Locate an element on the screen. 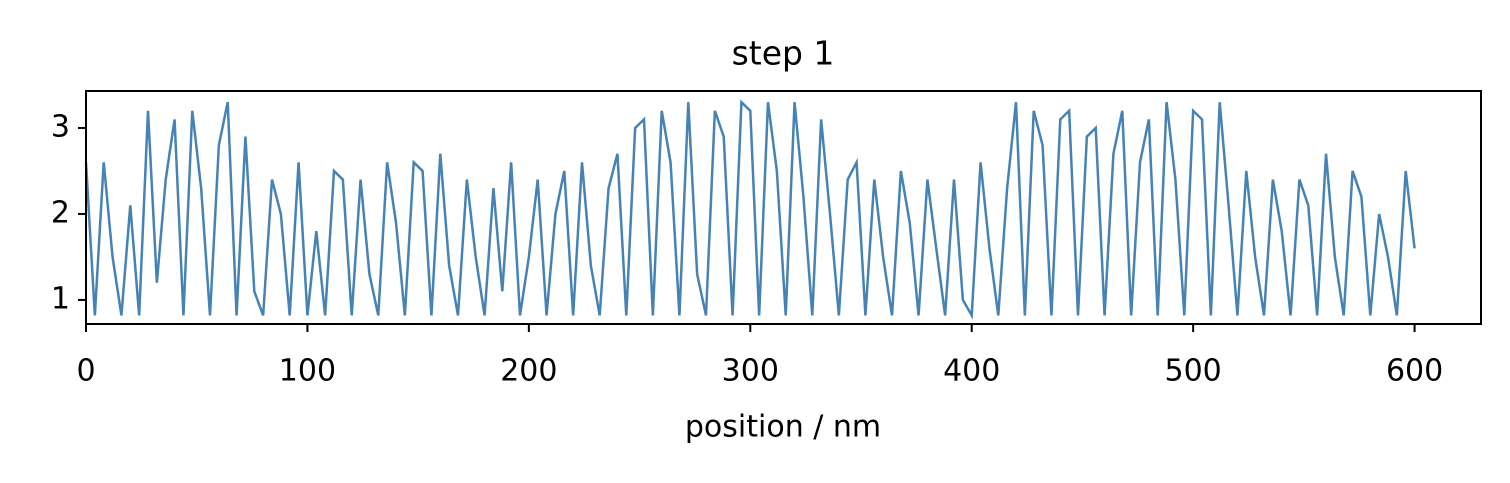 The height and width of the screenshot is (483, 1510). x-tick-label: 100 is located at coordinates (307, 371).